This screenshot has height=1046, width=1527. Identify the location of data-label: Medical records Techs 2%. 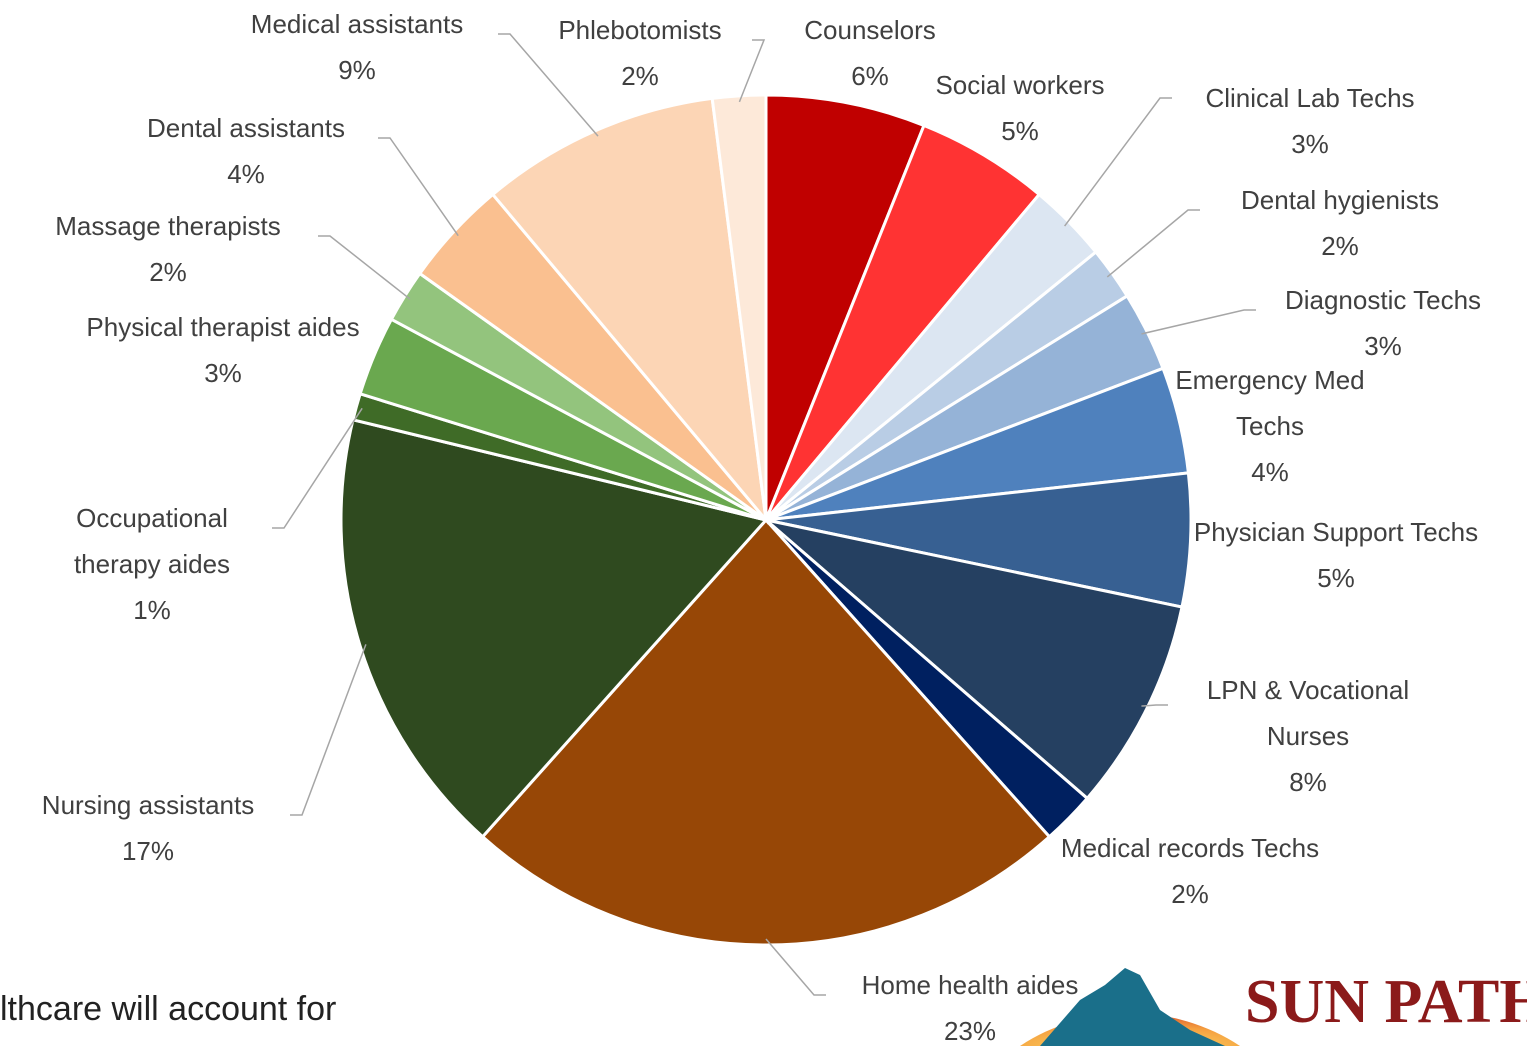
(1190, 871).